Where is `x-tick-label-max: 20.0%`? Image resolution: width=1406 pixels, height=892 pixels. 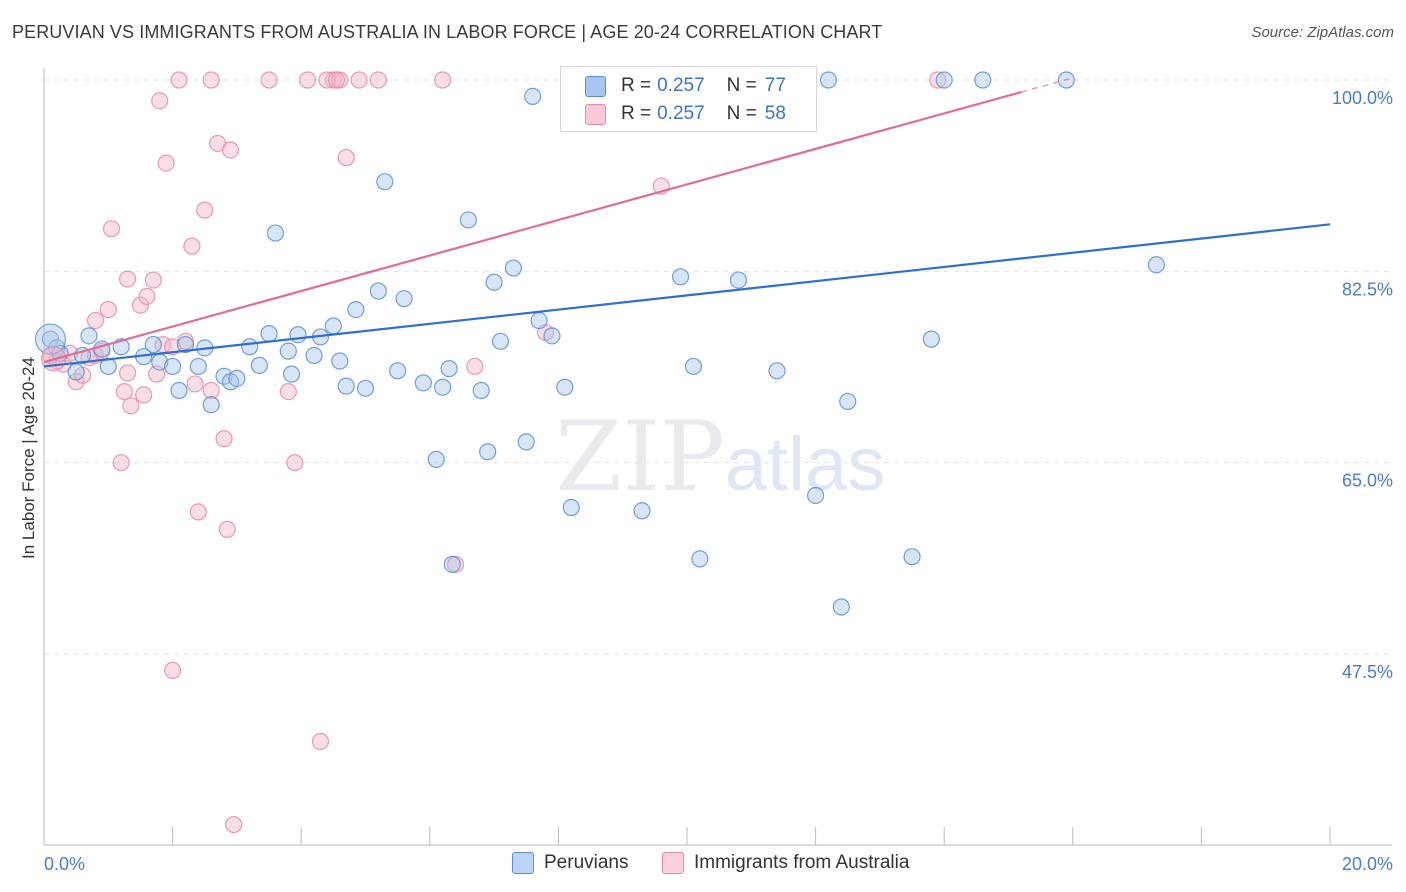
x-tick-label-max: 20.0% is located at coordinates (1367, 864).